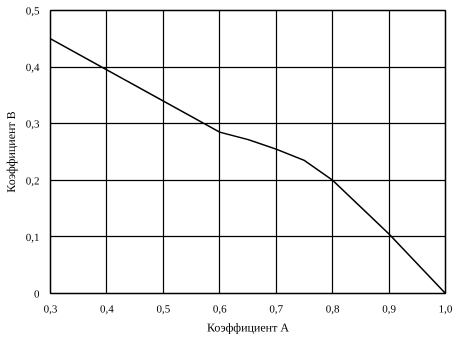  Describe the element at coordinates (163, 310) in the screenshot. I see `x-tick-label: 0,5` at that location.